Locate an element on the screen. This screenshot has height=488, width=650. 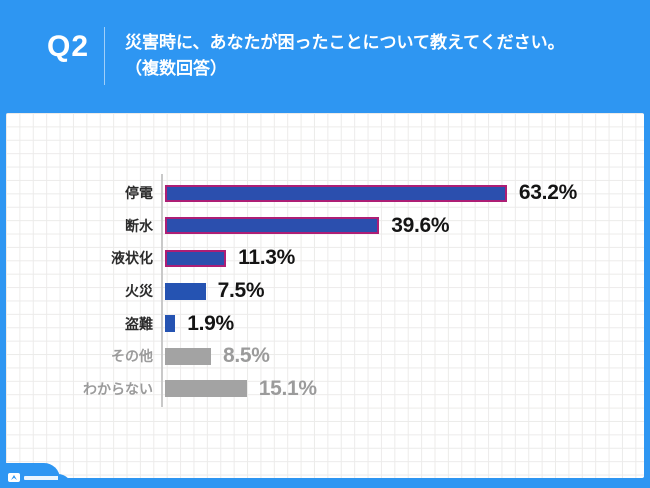
chart-row: わからない 15.1% is located at coordinates (325, 389).